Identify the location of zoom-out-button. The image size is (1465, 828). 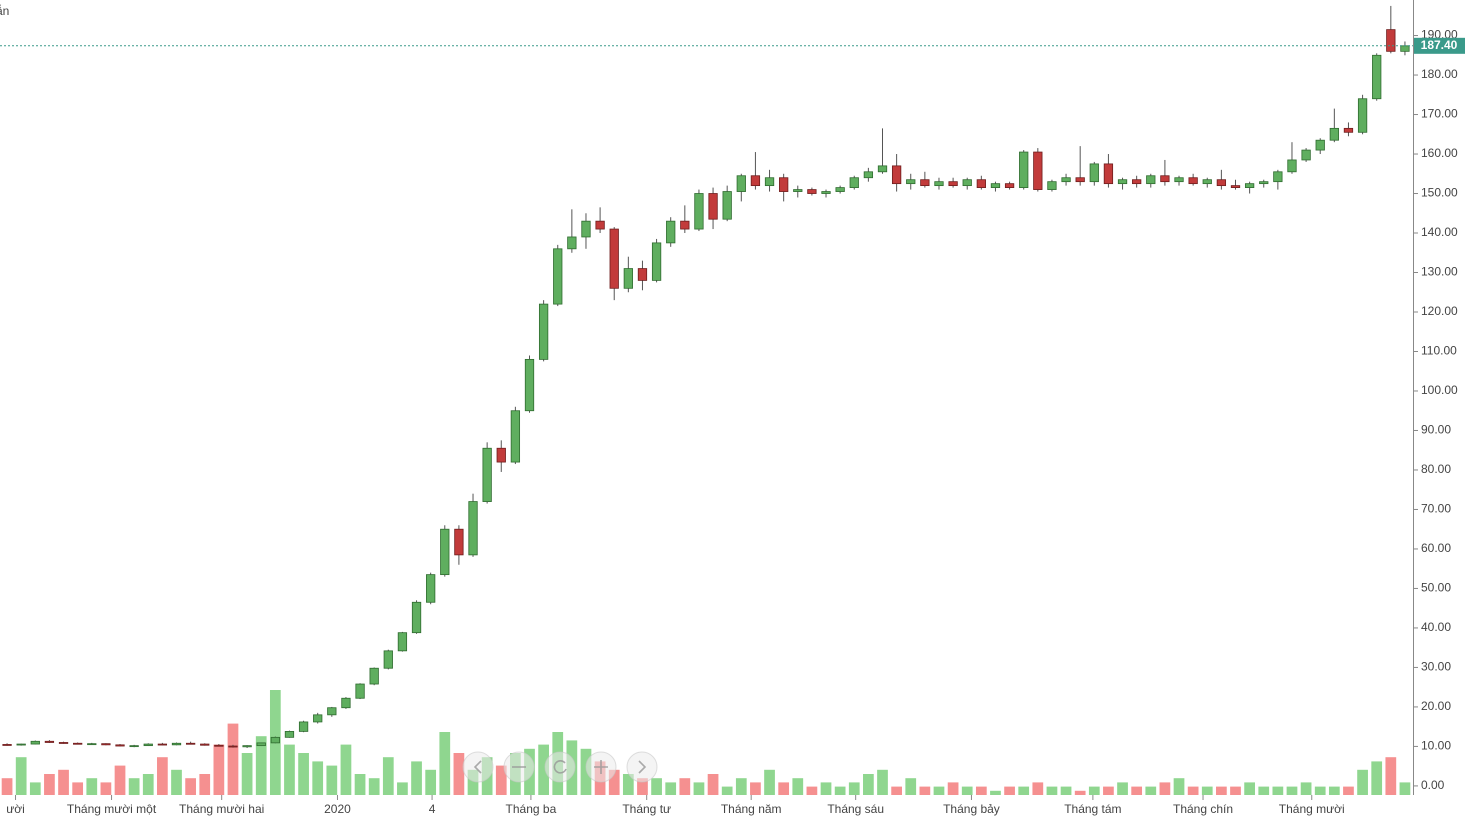
(519, 767).